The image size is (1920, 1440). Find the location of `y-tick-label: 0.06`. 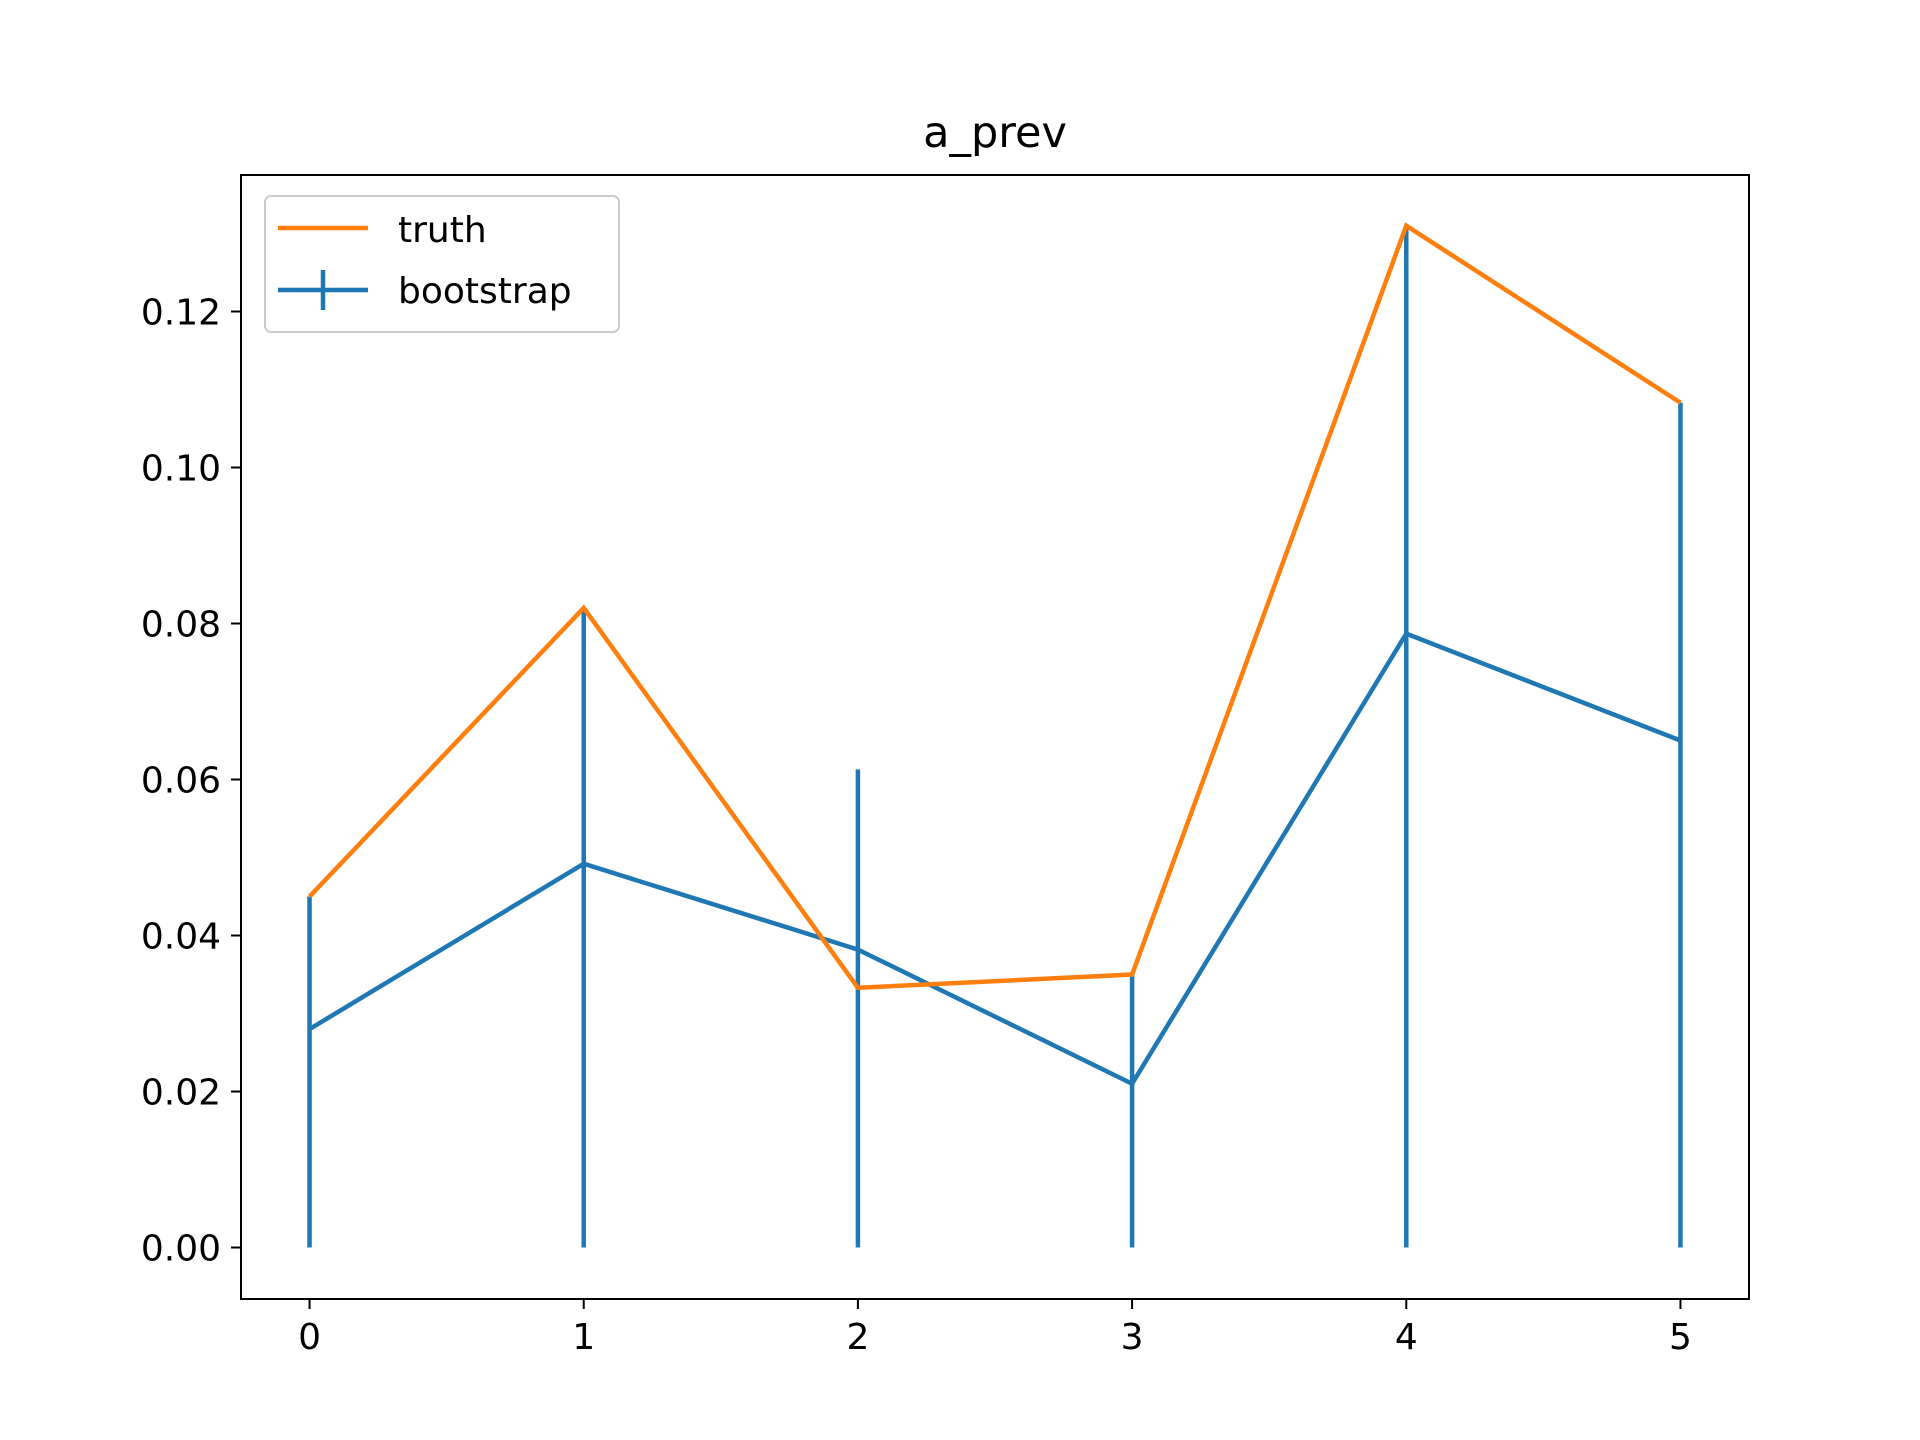

y-tick-label: 0.06 is located at coordinates (181, 781).